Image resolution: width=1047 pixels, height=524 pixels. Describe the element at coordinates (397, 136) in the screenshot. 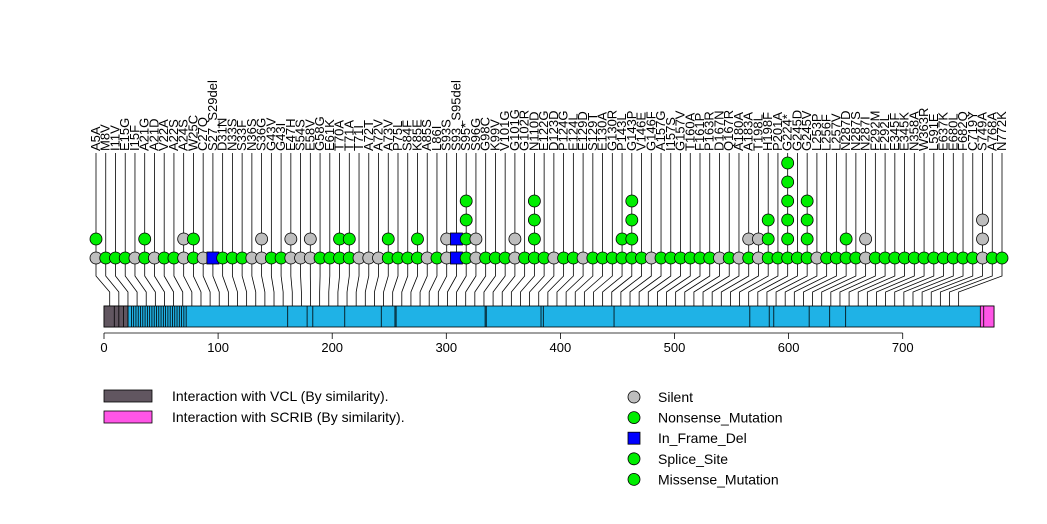

I see `mutation-label: P75L` at that location.